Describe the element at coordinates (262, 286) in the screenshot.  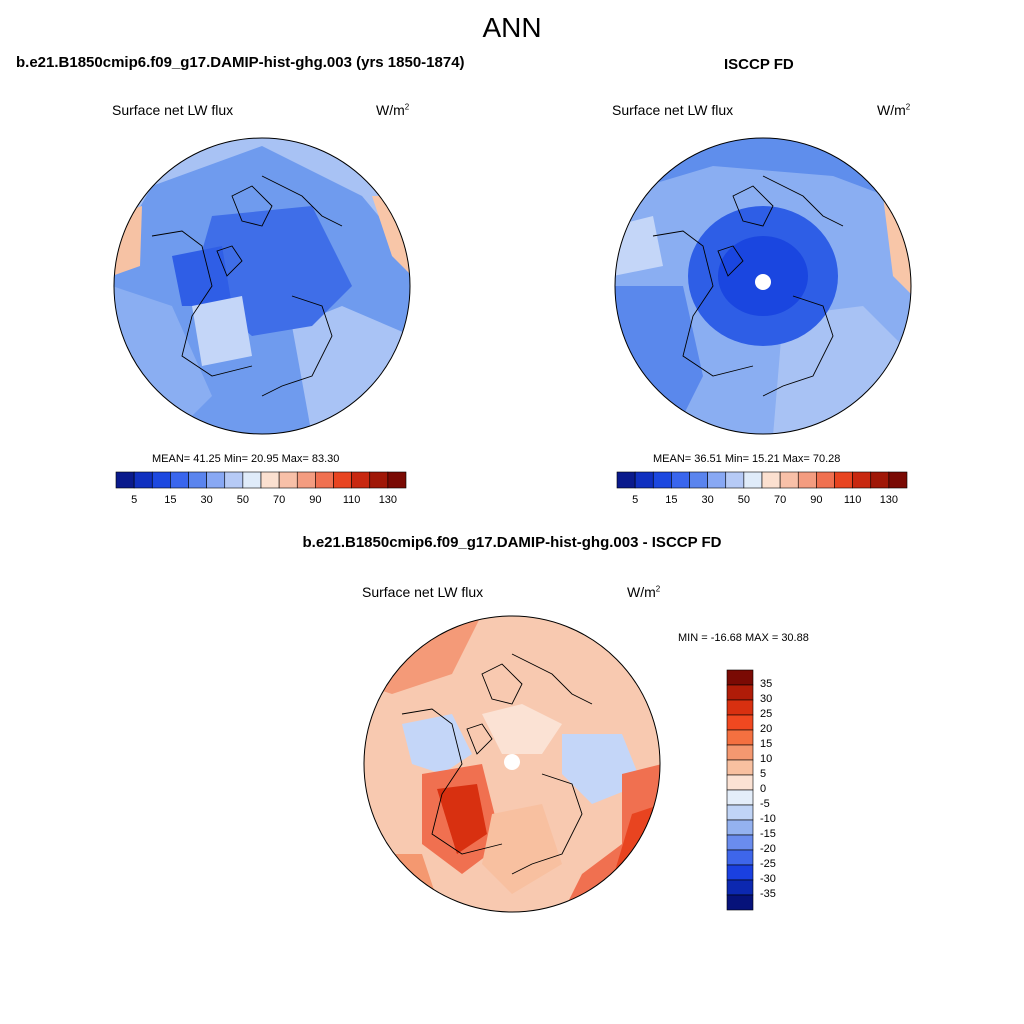
I see `panel1-polar-map` at that location.